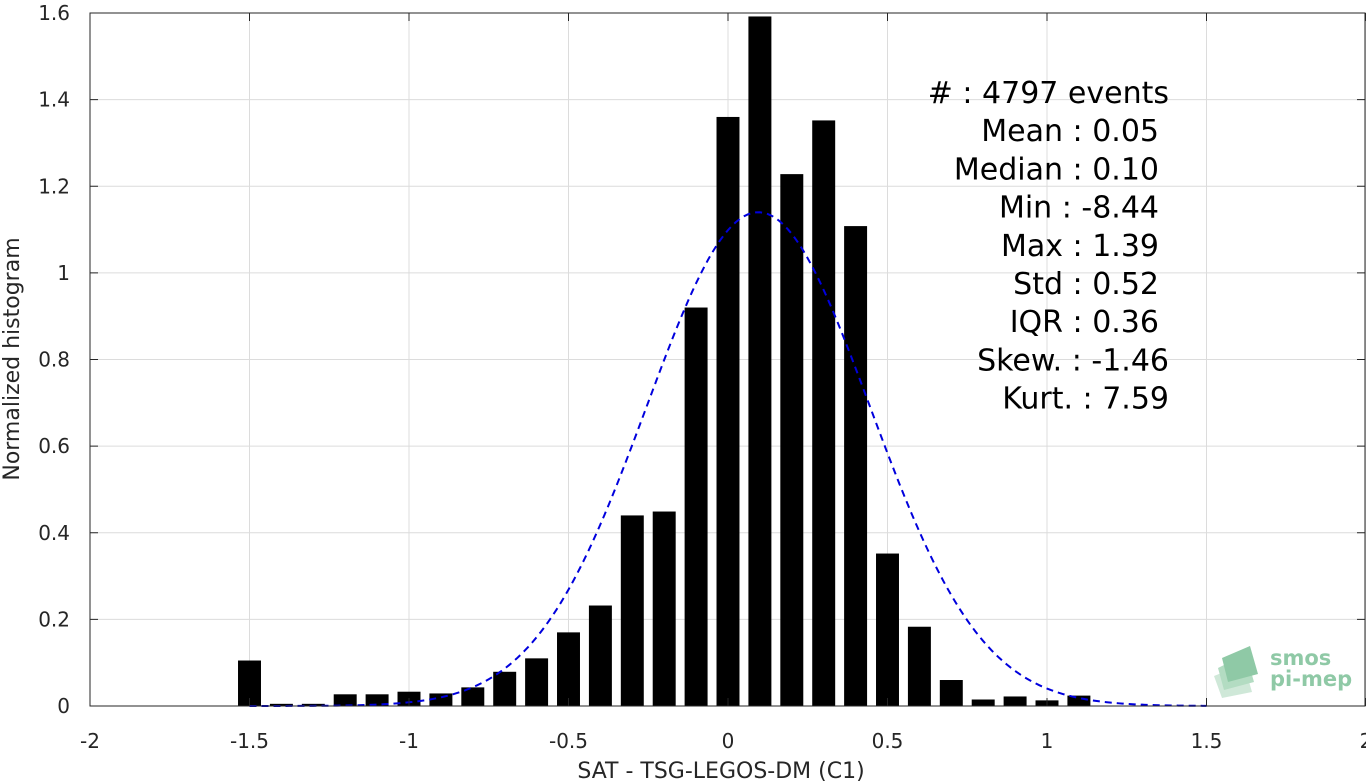 This screenshot has height=784, width=1366. Describe the element at coordinates (1086, 284) in the screenshot. I see `stat-line: Std : 0.52` at that location.